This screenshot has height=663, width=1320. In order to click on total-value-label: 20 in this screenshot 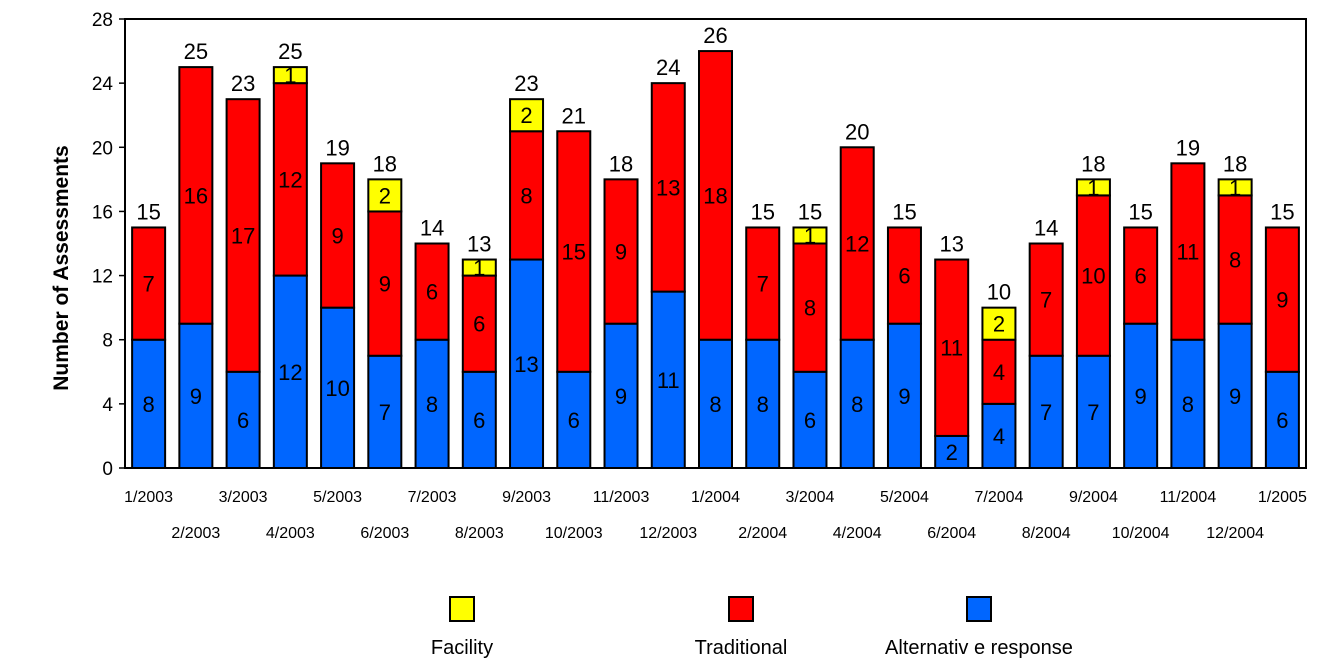, I will do `click(857, 131)`.